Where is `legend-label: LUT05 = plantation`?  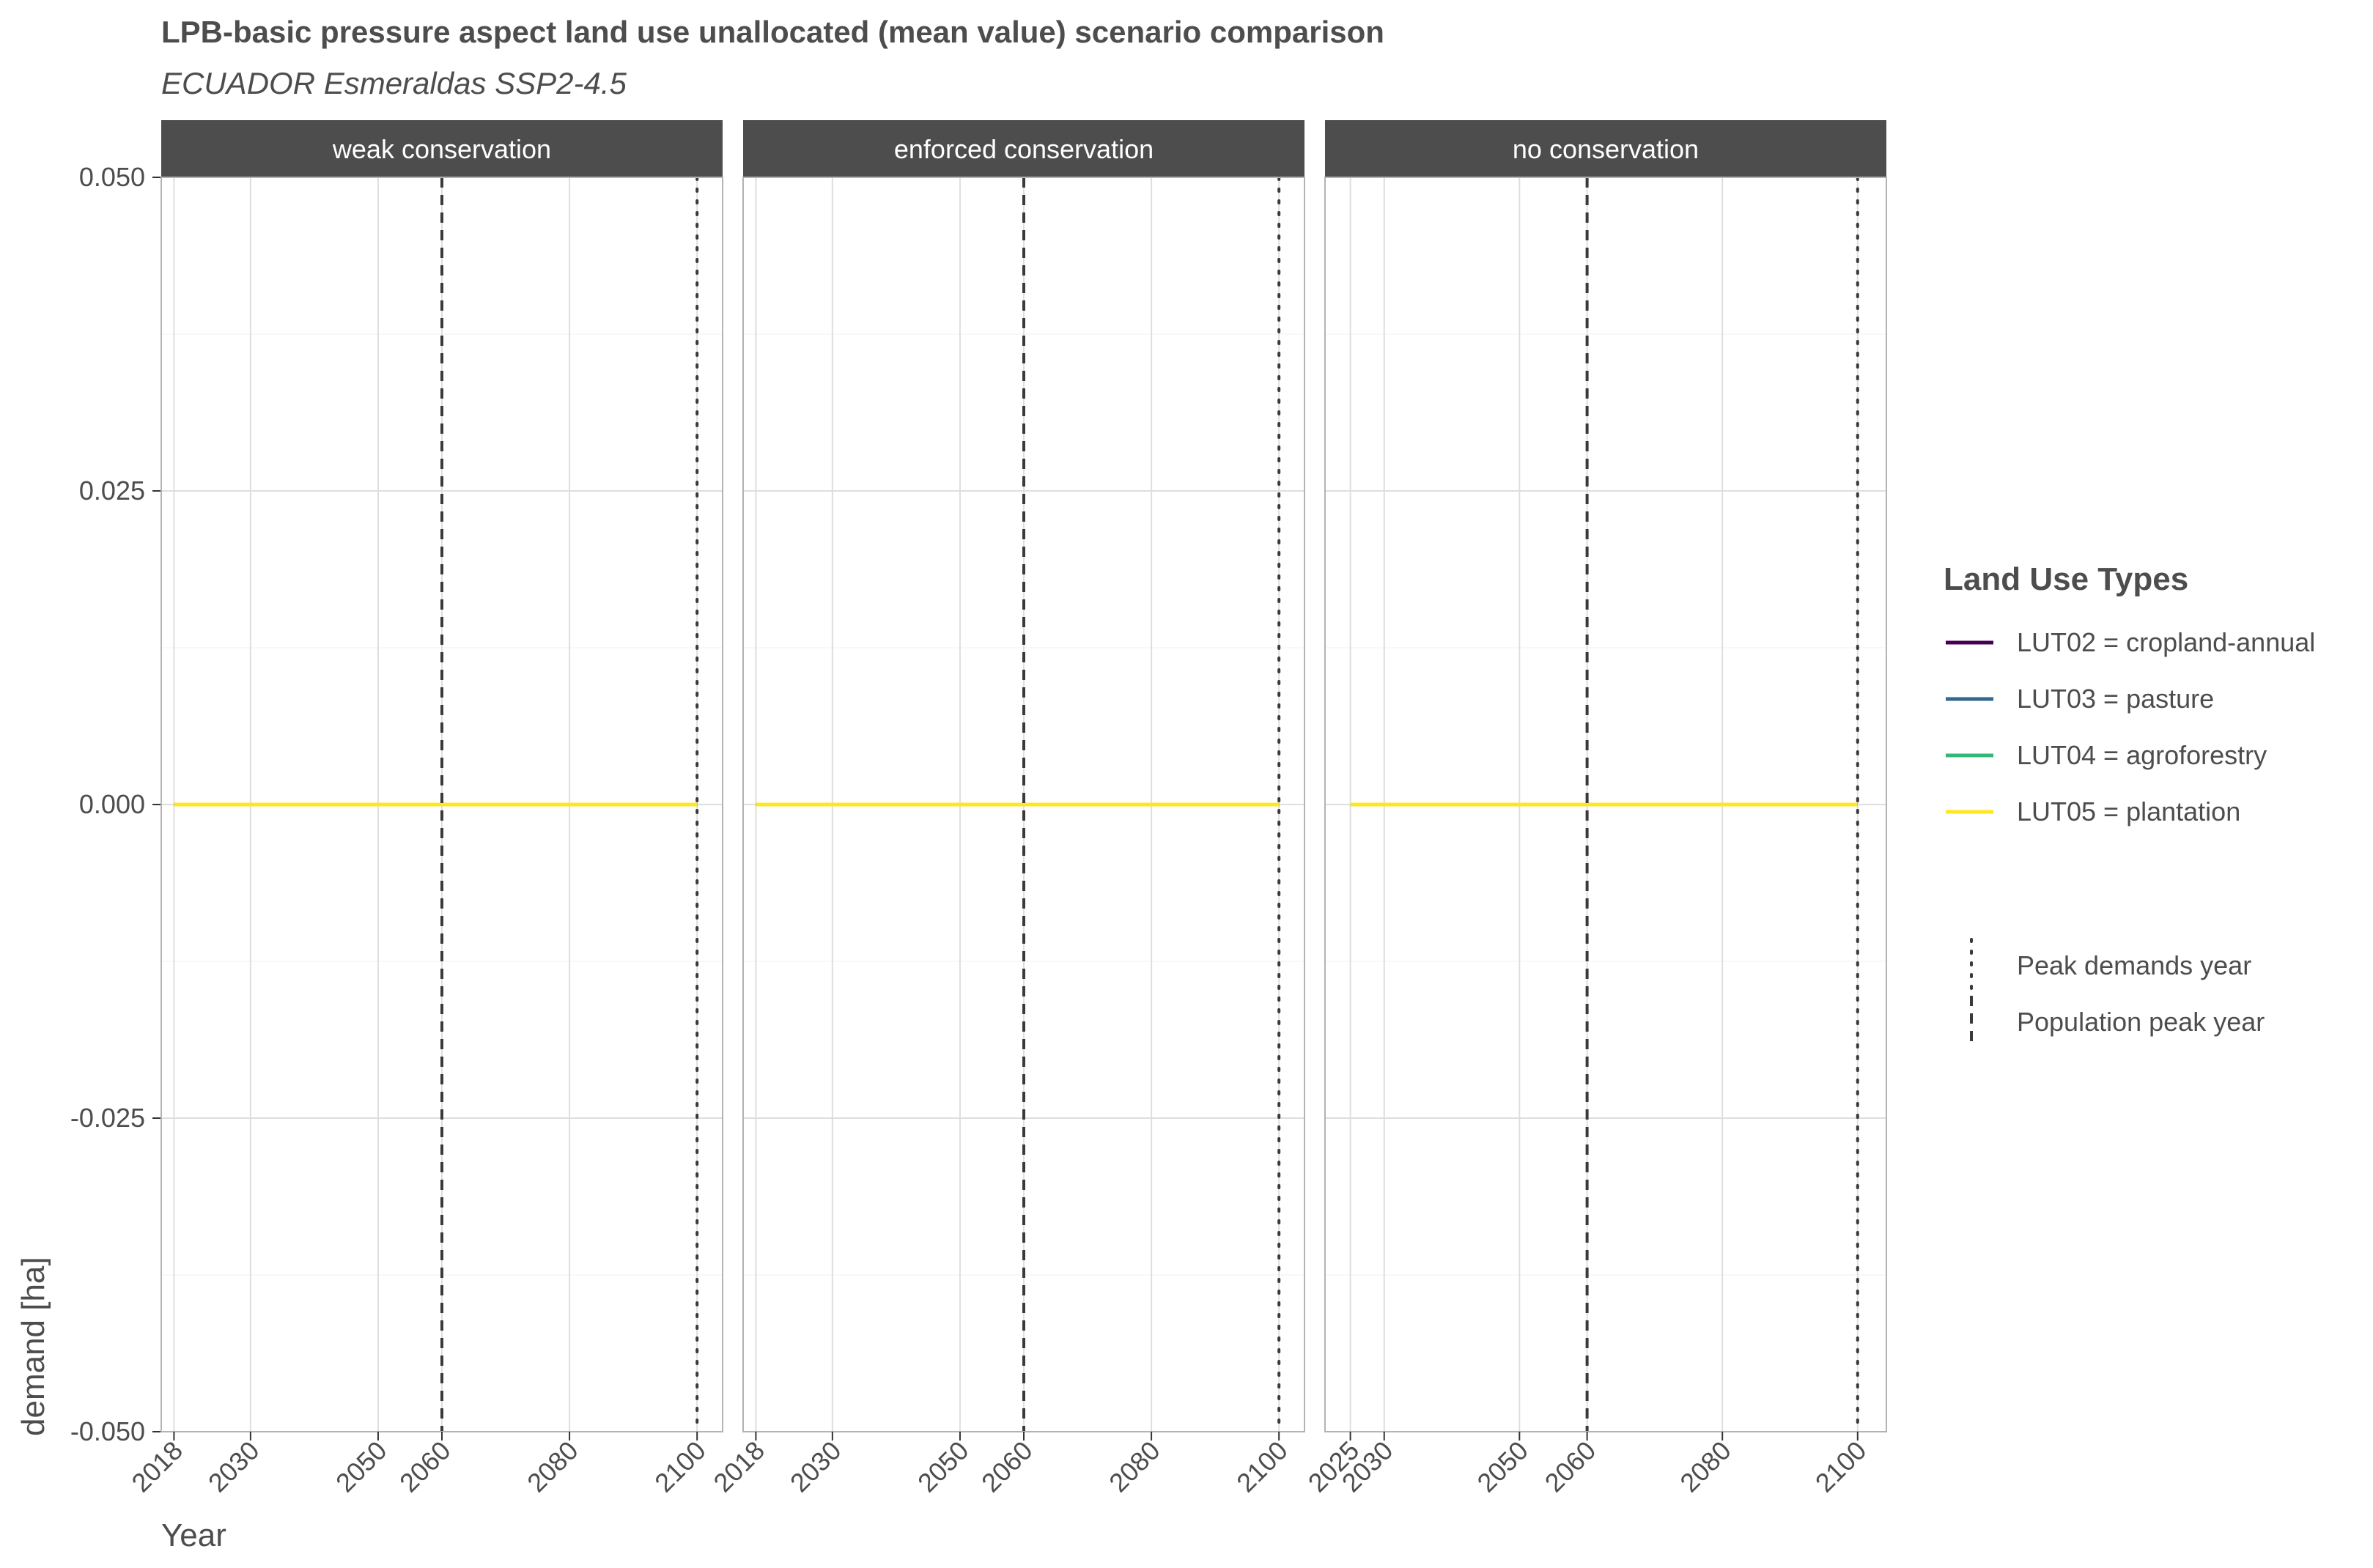 legend-label: LUT05 = plantation is located at coordinates (2128, 811).